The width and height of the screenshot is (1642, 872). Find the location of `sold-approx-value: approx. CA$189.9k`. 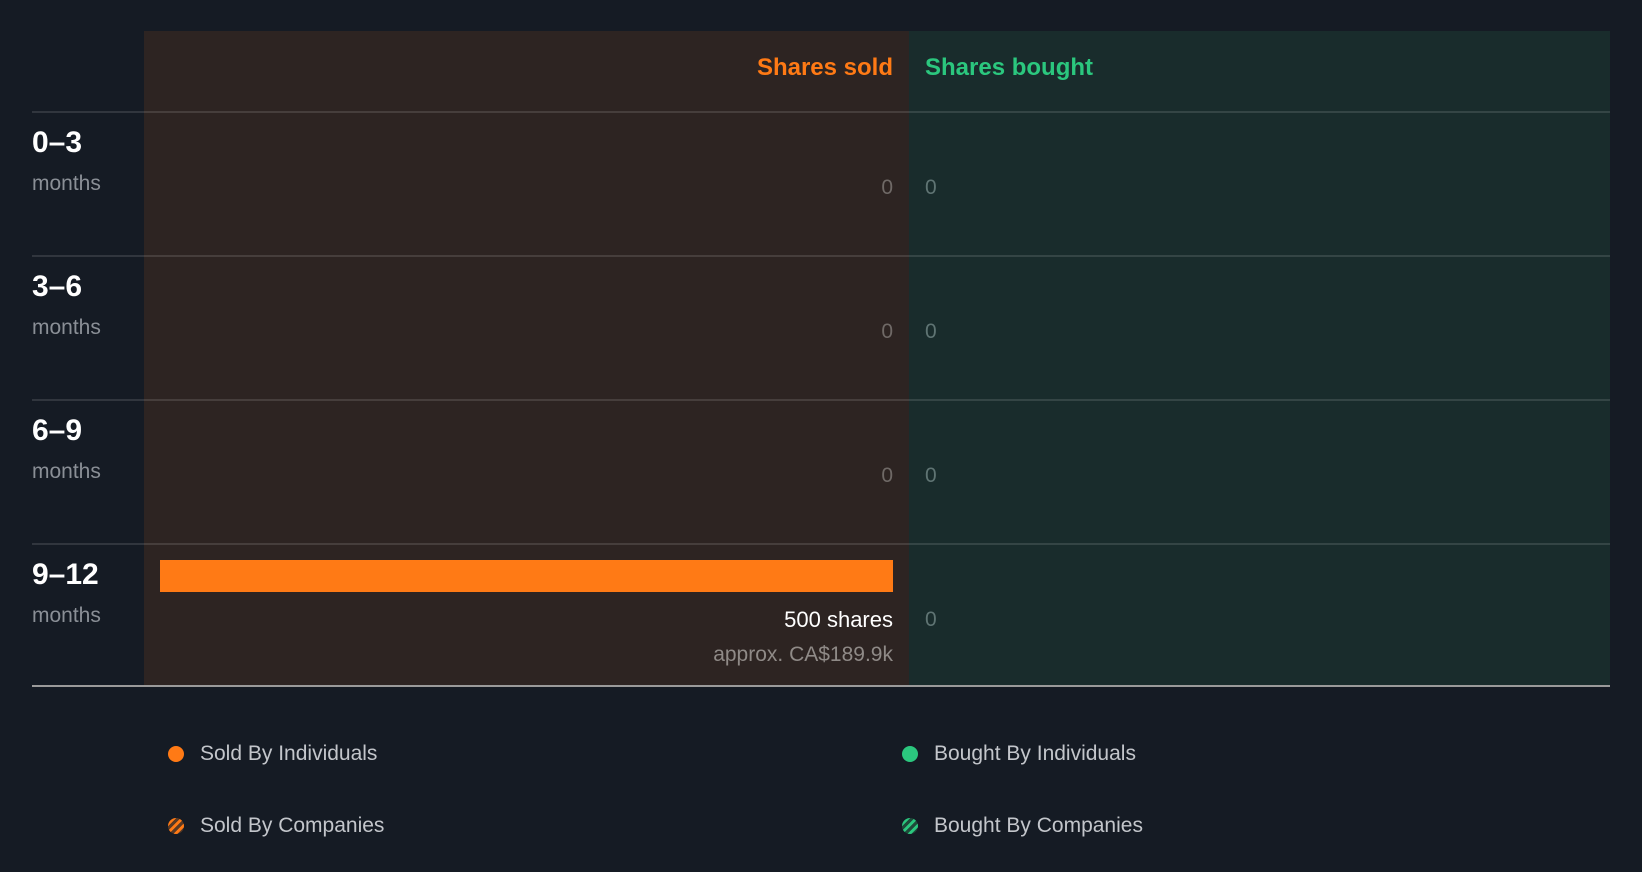

sold-approx-value: approx. CA$189.9k is located at coordinates (803, 654).